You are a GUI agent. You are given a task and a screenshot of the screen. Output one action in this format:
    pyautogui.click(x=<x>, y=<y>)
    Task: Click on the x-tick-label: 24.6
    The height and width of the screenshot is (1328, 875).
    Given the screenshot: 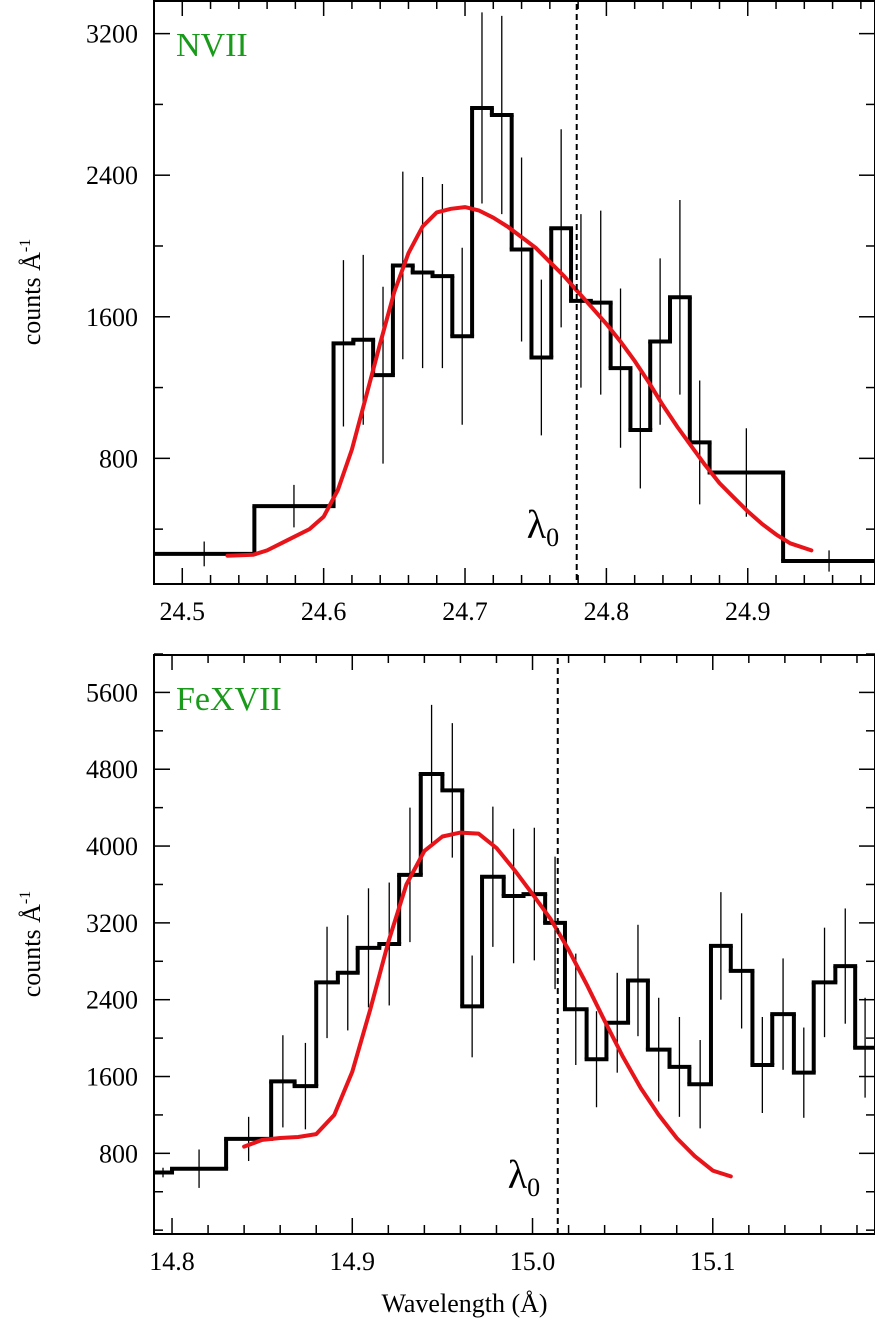 What is the action you would take?
    pyautogui.click(x=324, y=611)
    